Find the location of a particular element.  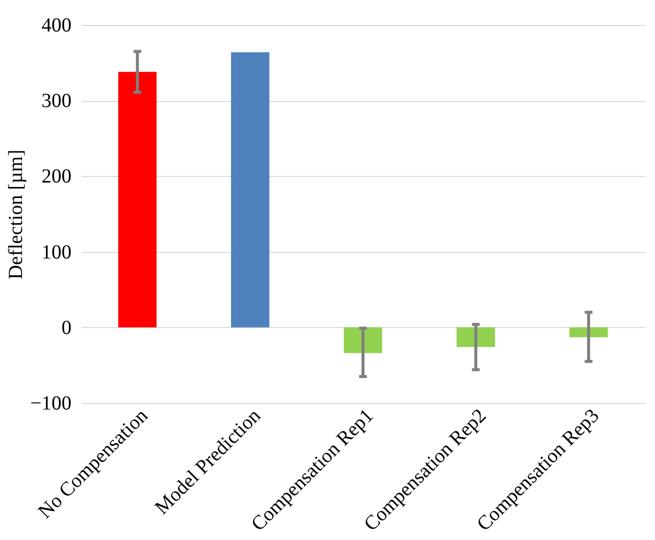

y-tick-label: 300 is located at coordinates (57, 101).